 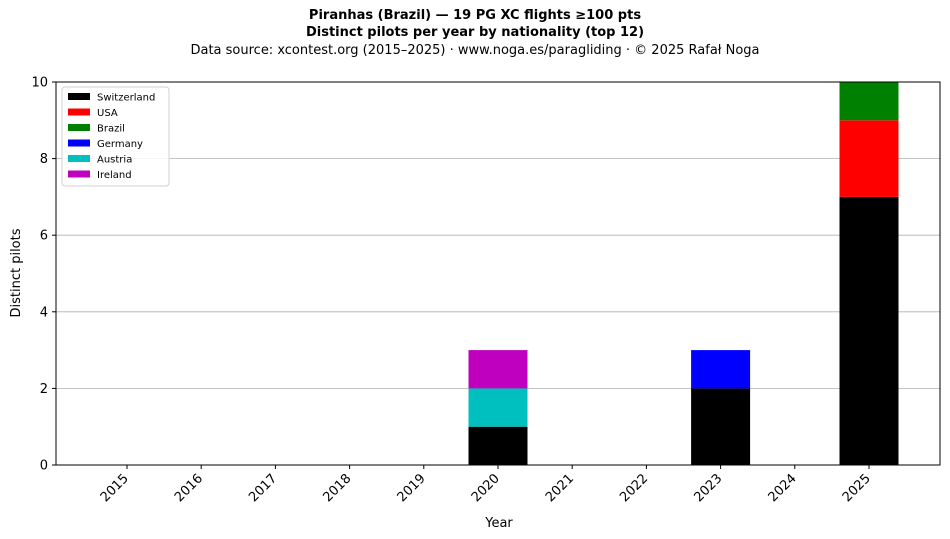 What do you see at coordinates (263, 488) in the screenshot?
I see `x-tick-label: 2017` at bounding box center [263, 488].